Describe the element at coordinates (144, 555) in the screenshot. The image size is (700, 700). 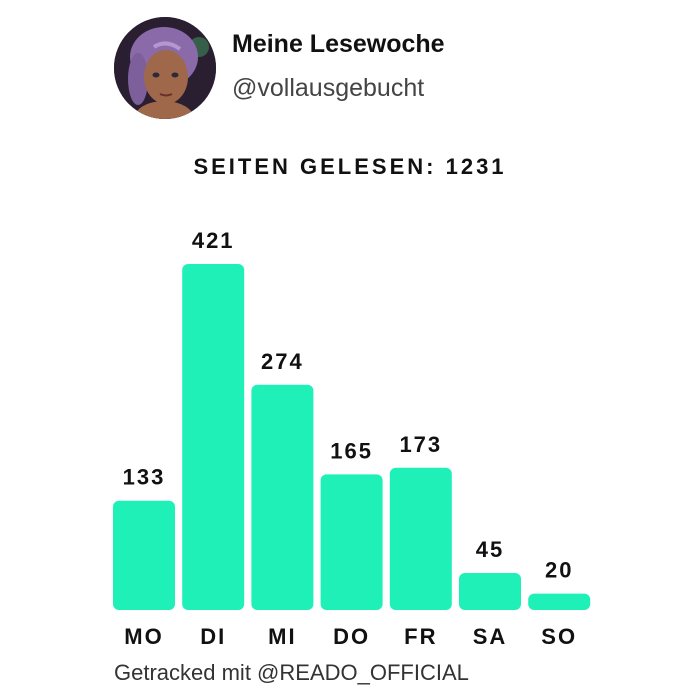
I see `bar-mo` at that location.